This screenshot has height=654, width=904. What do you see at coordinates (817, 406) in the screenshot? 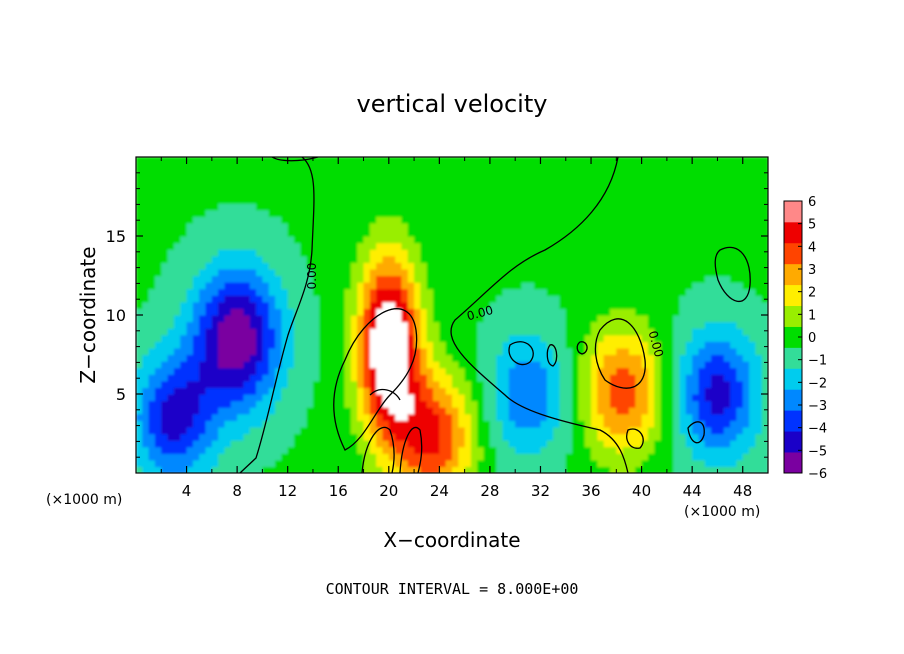
I see `colorbar-label: −3` at bounding box center [817, 406].